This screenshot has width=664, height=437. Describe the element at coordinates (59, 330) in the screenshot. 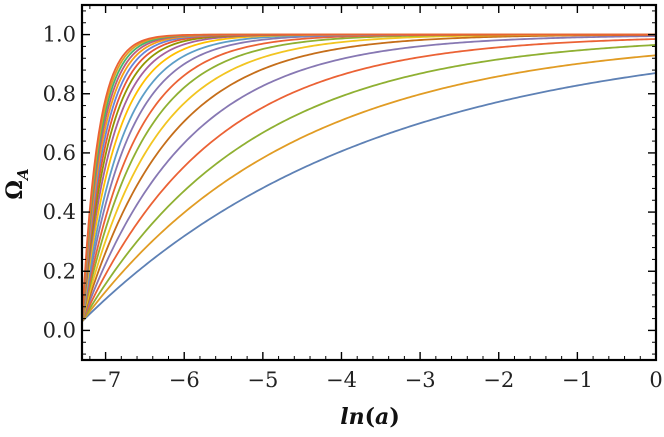

I see `y-tick-label: 0.0` at that location.